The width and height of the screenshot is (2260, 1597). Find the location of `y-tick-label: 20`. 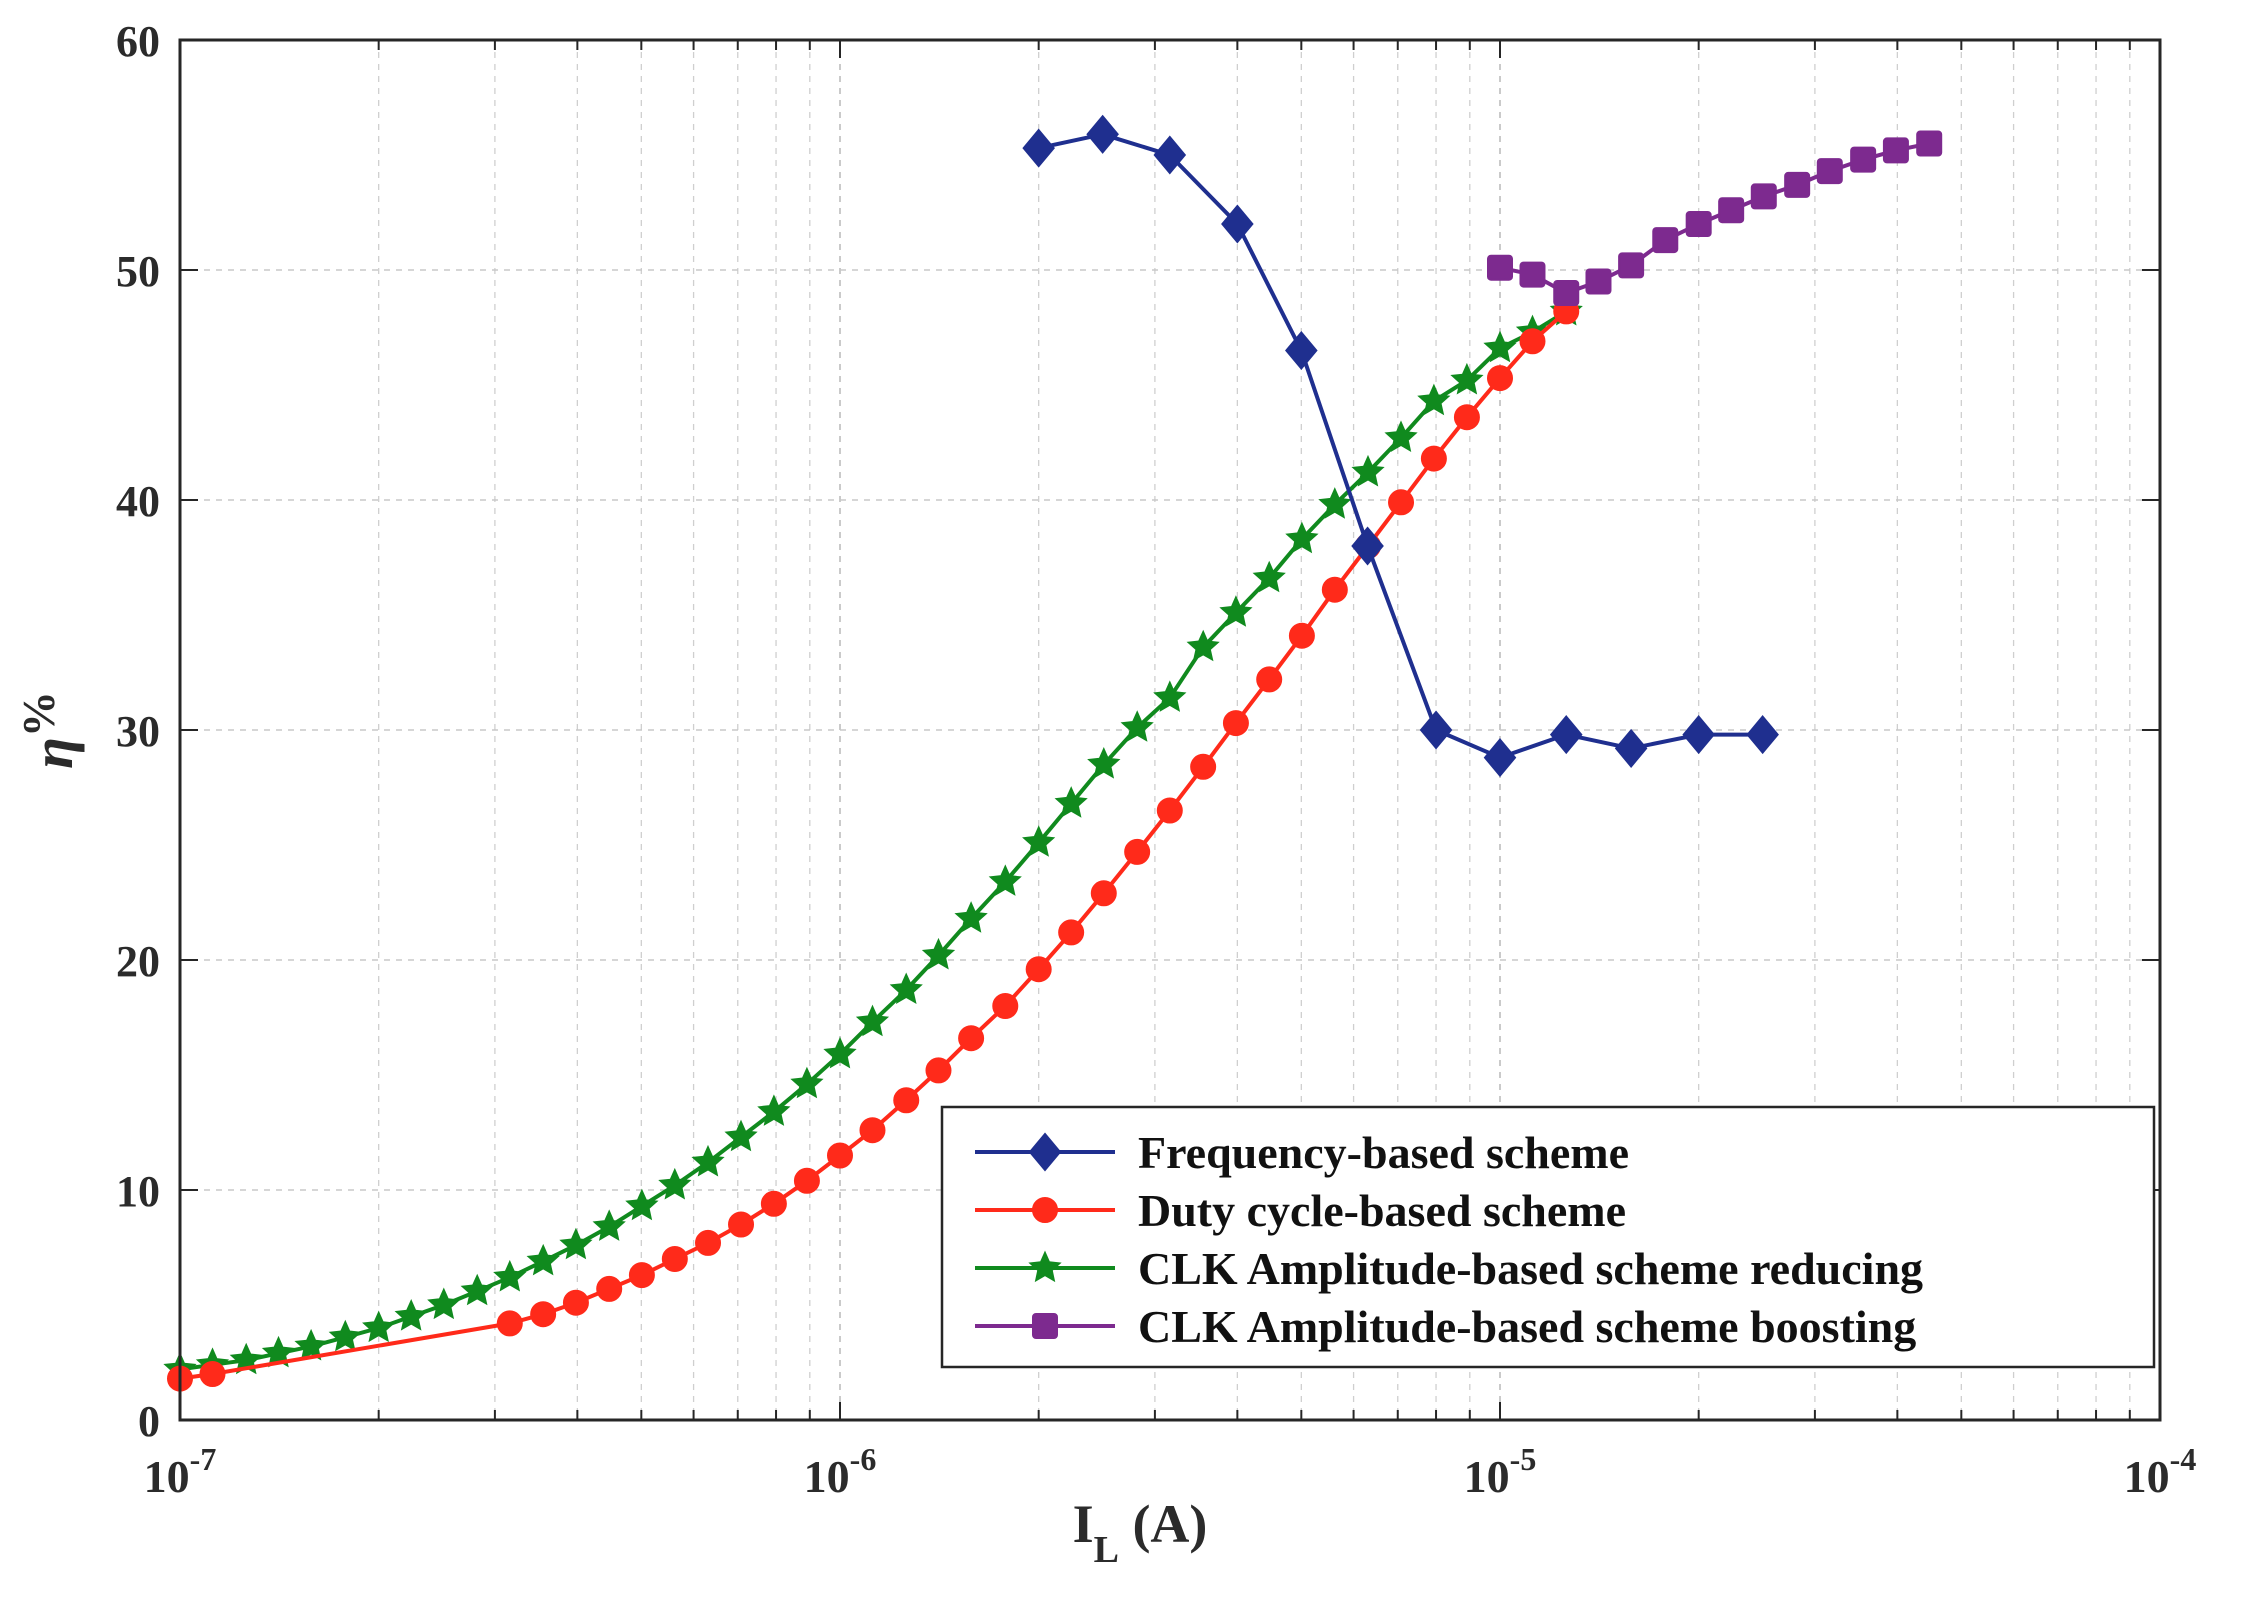

y-tick-label: 20 is located at coordinates (138, 961).